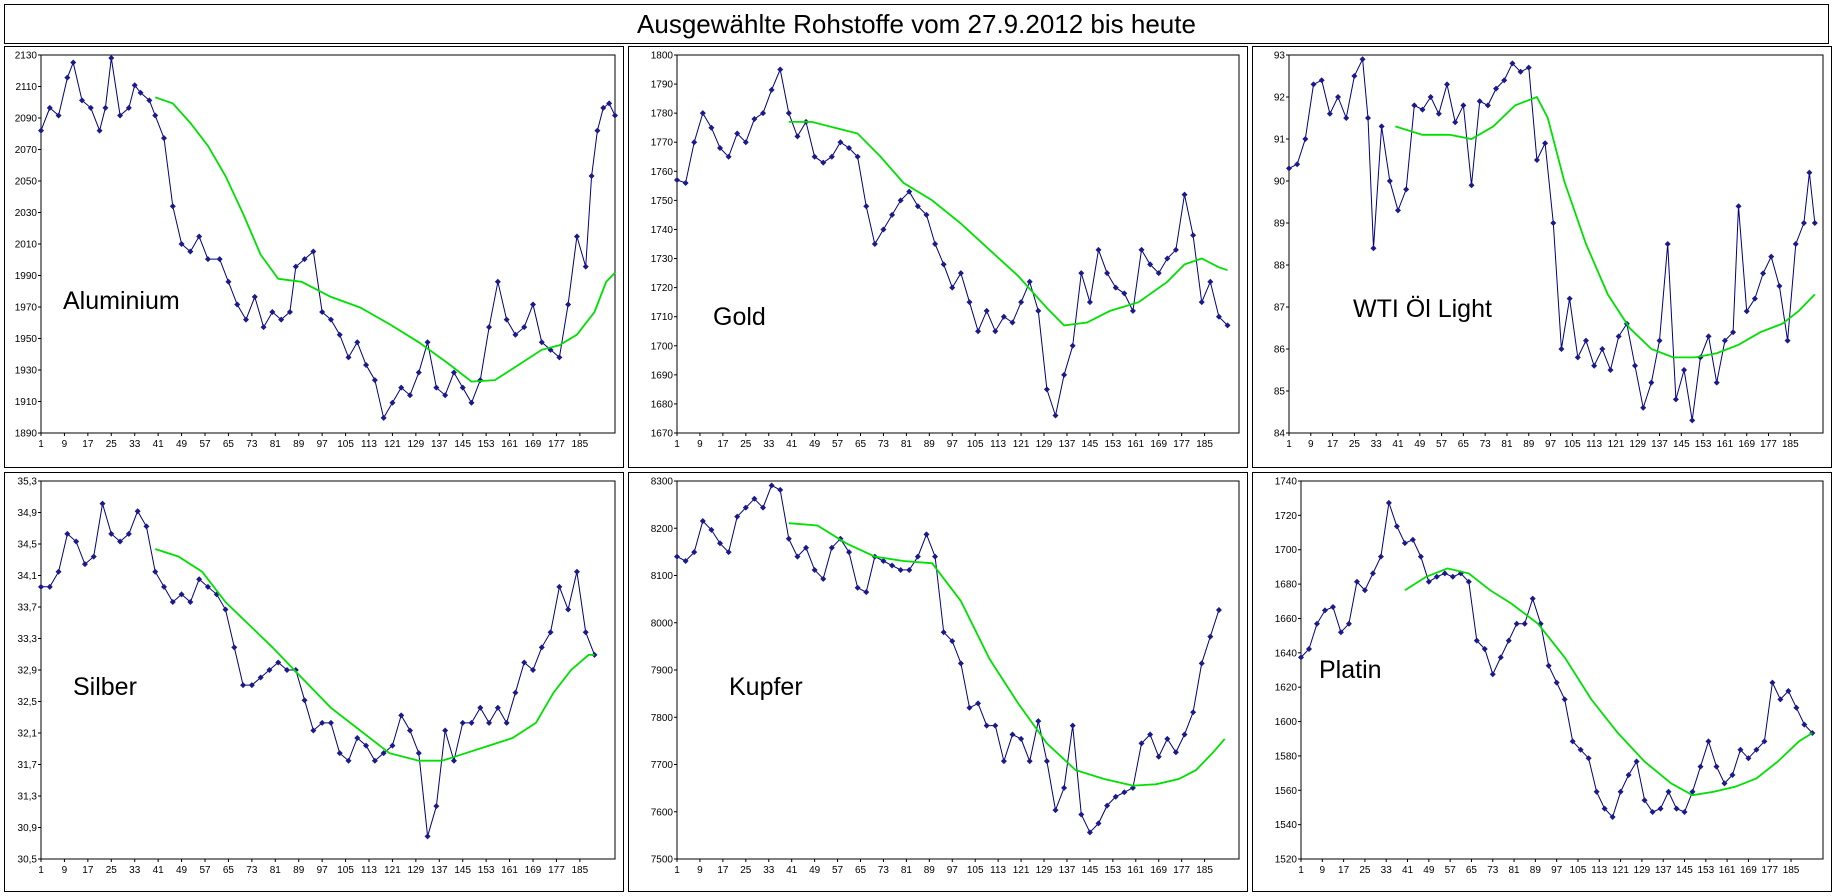  What do you see at coordinates (662, 623) in the screenshot?
I see `y-tick-label: 8000` at bounding box center [662, 623].